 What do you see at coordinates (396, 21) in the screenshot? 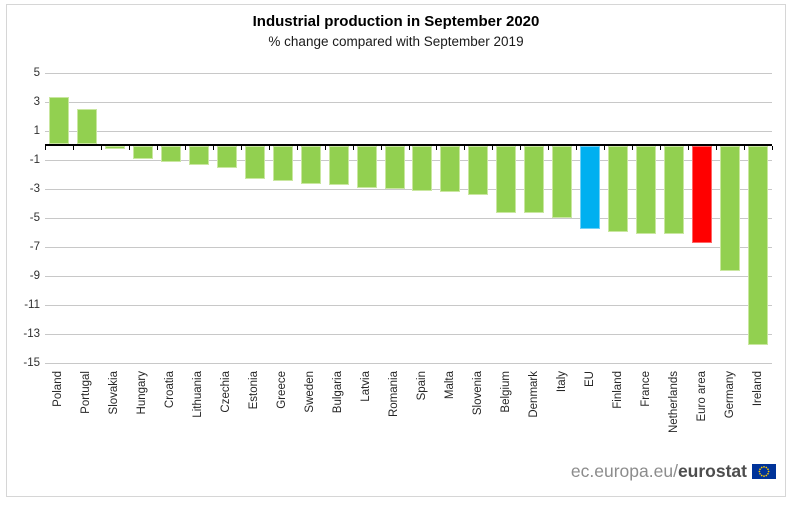
I see `chart-title: Industrial production in September 2020` at bounding box center [396, 21].